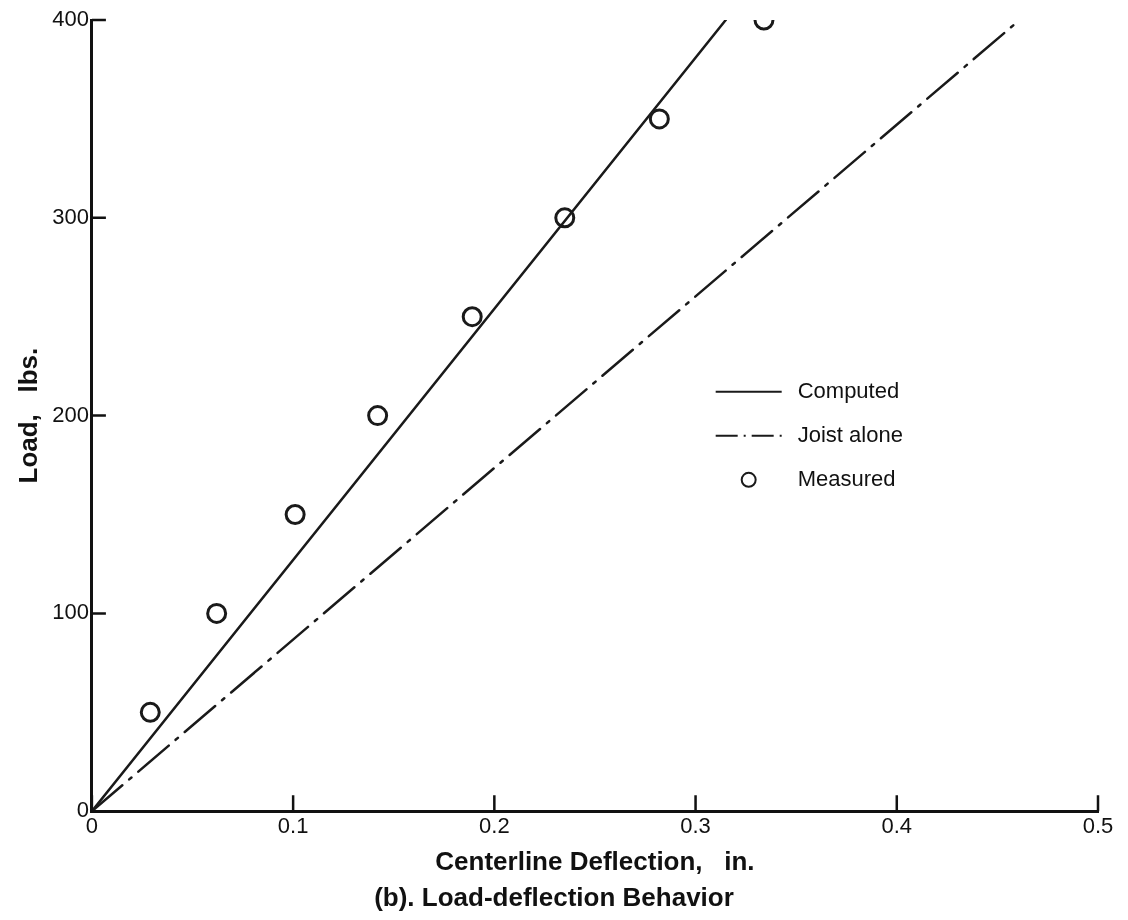  What do you see at coordinates (494, 826) in the screenshot?
I see `x-tick-label: 0.2` at bounding box center [494, 826].